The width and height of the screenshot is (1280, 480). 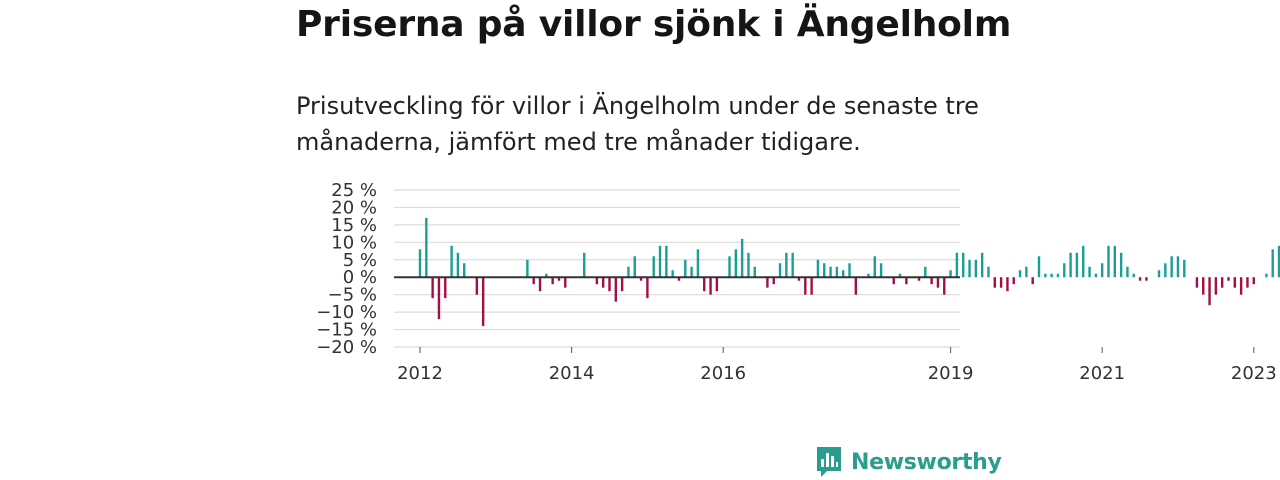 I want to click on x-tick-label: 2023, so click(x=1254, y=373).